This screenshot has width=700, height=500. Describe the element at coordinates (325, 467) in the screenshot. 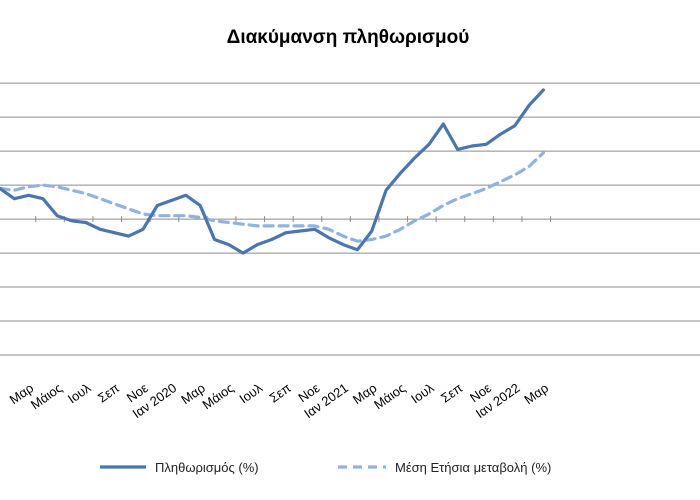

I see `legend: Πληθωρισμός (%) Μέση Ετήσια μεταβολή (%)` at that location.